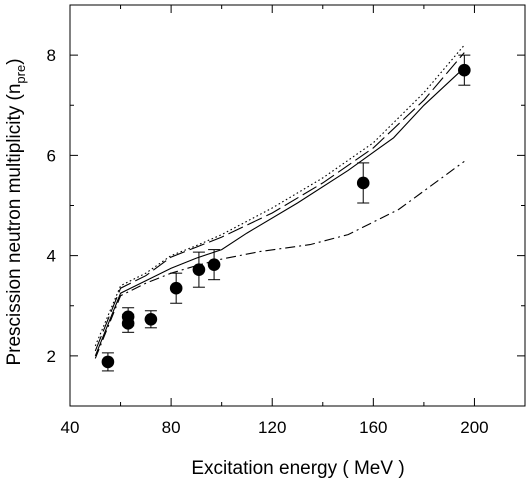 The image size is (528, 488). Describe the element at coordinates (70, 427) in the screenshot. I see `x-tick-label: 40` at that location.